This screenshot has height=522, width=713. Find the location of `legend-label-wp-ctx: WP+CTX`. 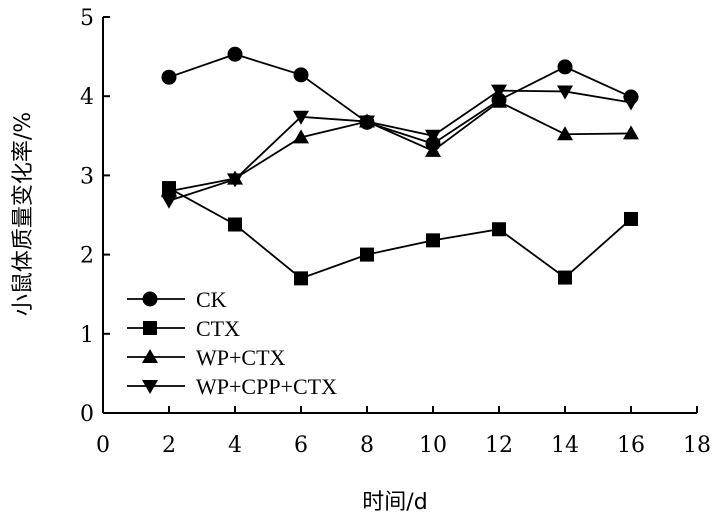

legend-label-wp-ctx: WP+CTX is located at coordinates (241, 357).